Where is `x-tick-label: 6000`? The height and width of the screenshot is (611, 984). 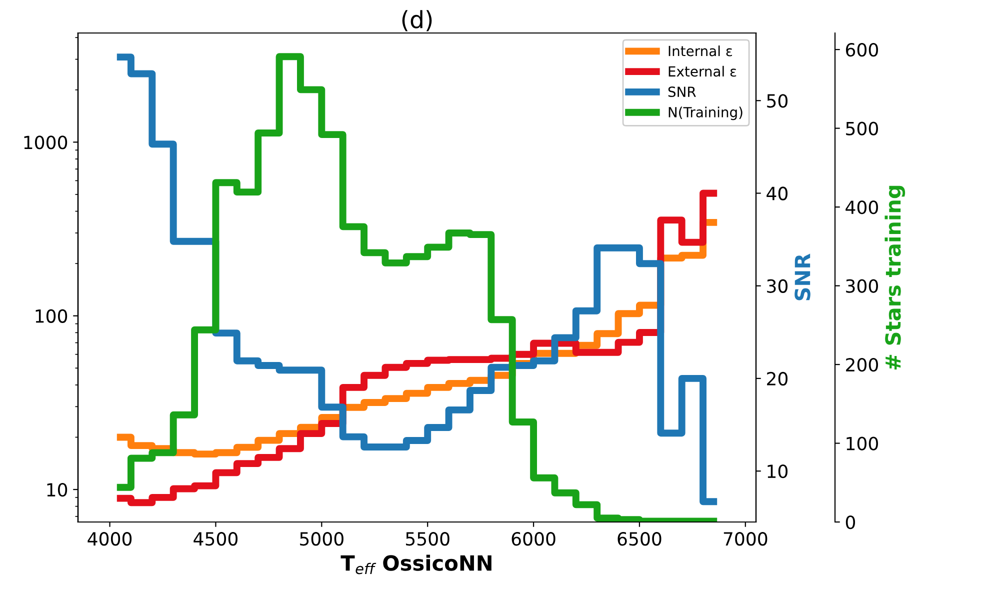
x-tick-label: 6000 is located at coordinates (534, 539).